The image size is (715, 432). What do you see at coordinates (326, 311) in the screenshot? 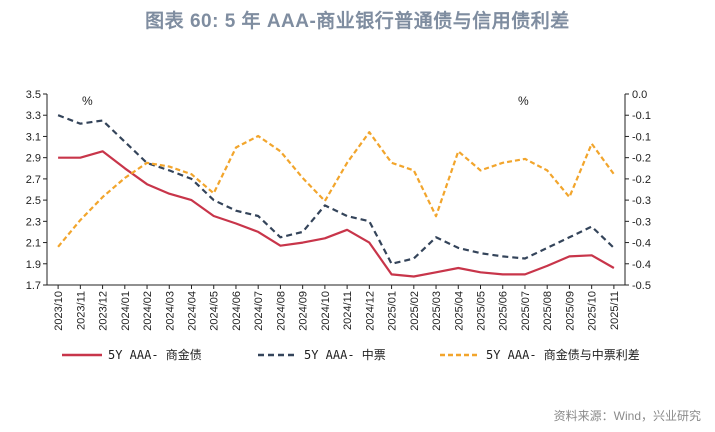
I see `x-tick-label: 2024/10` at bounding box center [326, 311].